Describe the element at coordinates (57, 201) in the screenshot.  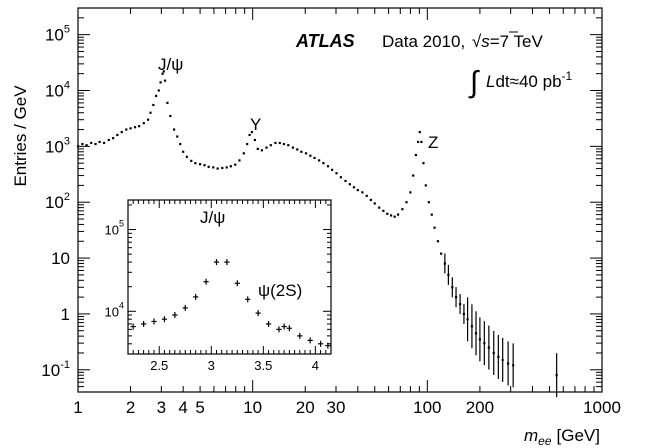
I see `y-tick-label: 10²` at that location.